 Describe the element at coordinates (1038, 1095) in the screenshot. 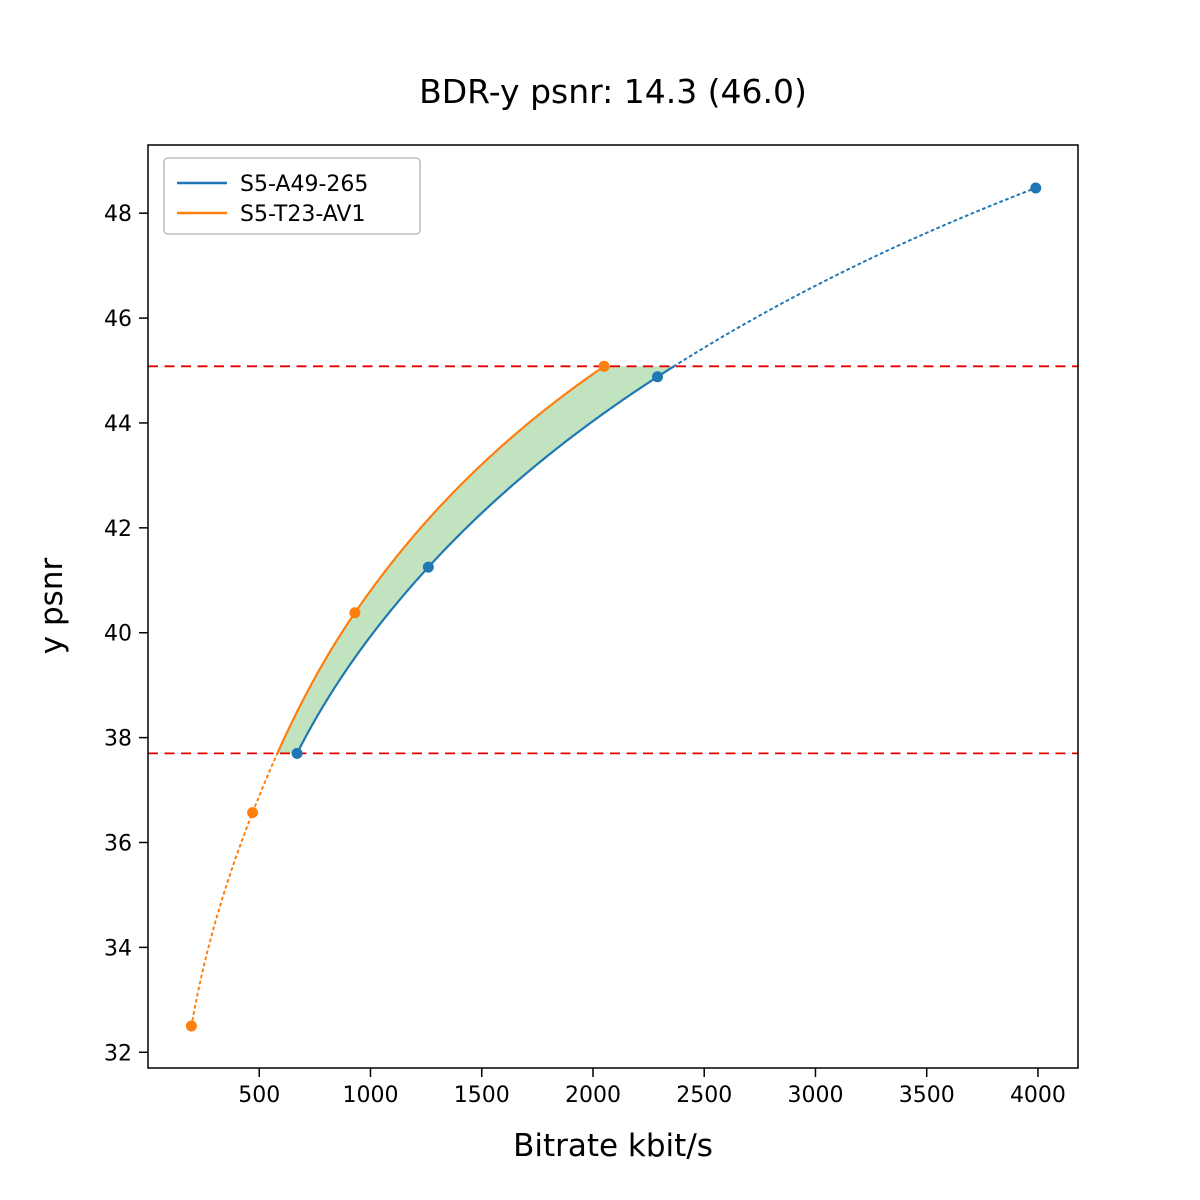

I see `x-tick-label: 4000` at that location.